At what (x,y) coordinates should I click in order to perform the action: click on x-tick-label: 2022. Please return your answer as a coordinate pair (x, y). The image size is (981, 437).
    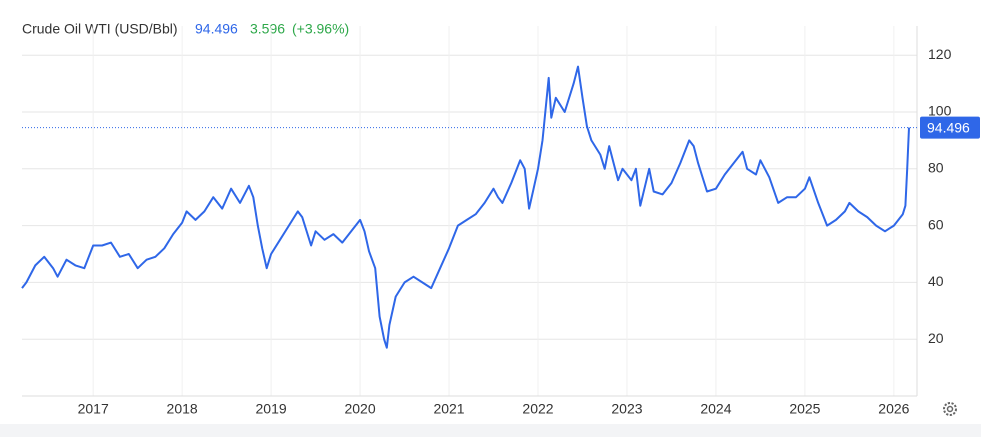
    Looking at the image, I should click on (537, 409).